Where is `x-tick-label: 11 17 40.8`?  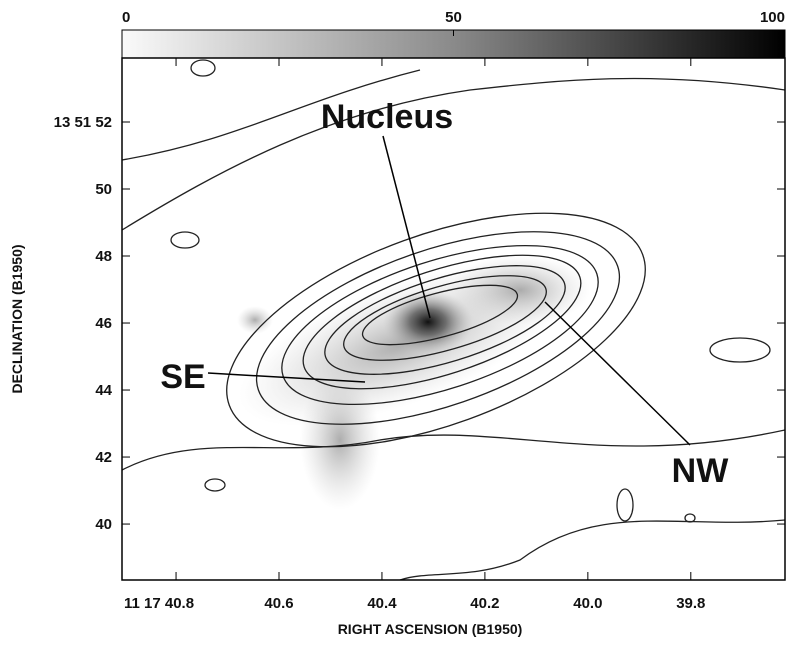 x-tick-label: 11 17 40.8 is located at coordinates (159, 603).